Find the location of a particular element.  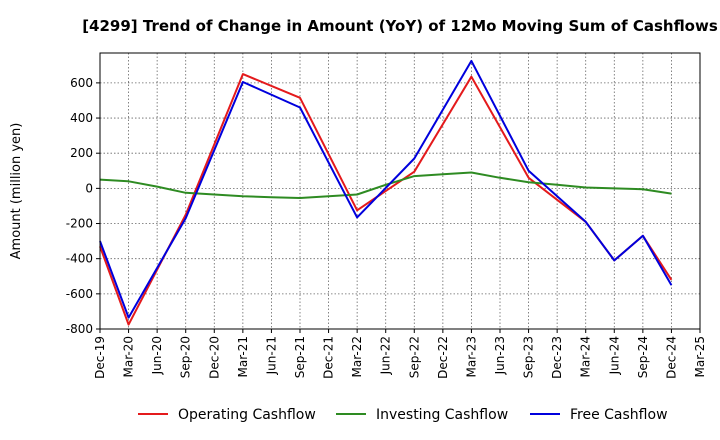

x-tick-label: Jun-23 is located at coordinates (500, 355).